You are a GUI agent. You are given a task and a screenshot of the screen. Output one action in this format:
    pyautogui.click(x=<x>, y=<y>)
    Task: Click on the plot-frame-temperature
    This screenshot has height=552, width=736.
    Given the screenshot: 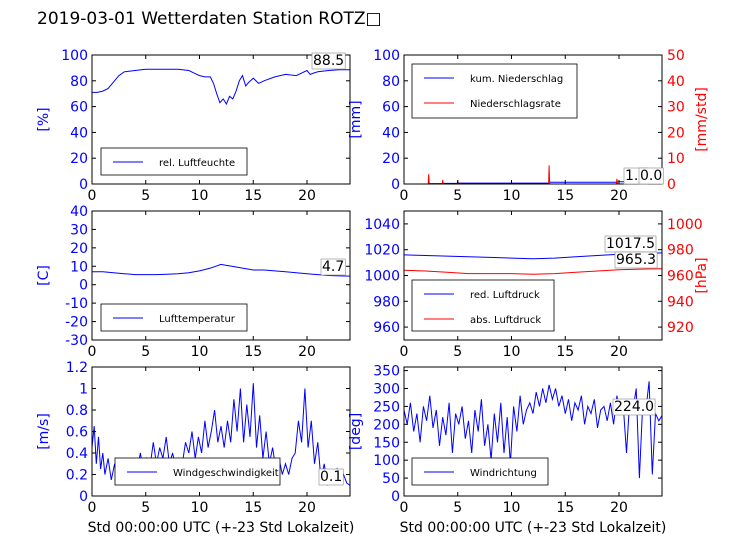 What is the action you would take?
    pyautogui.click(x=221, y=275)
    